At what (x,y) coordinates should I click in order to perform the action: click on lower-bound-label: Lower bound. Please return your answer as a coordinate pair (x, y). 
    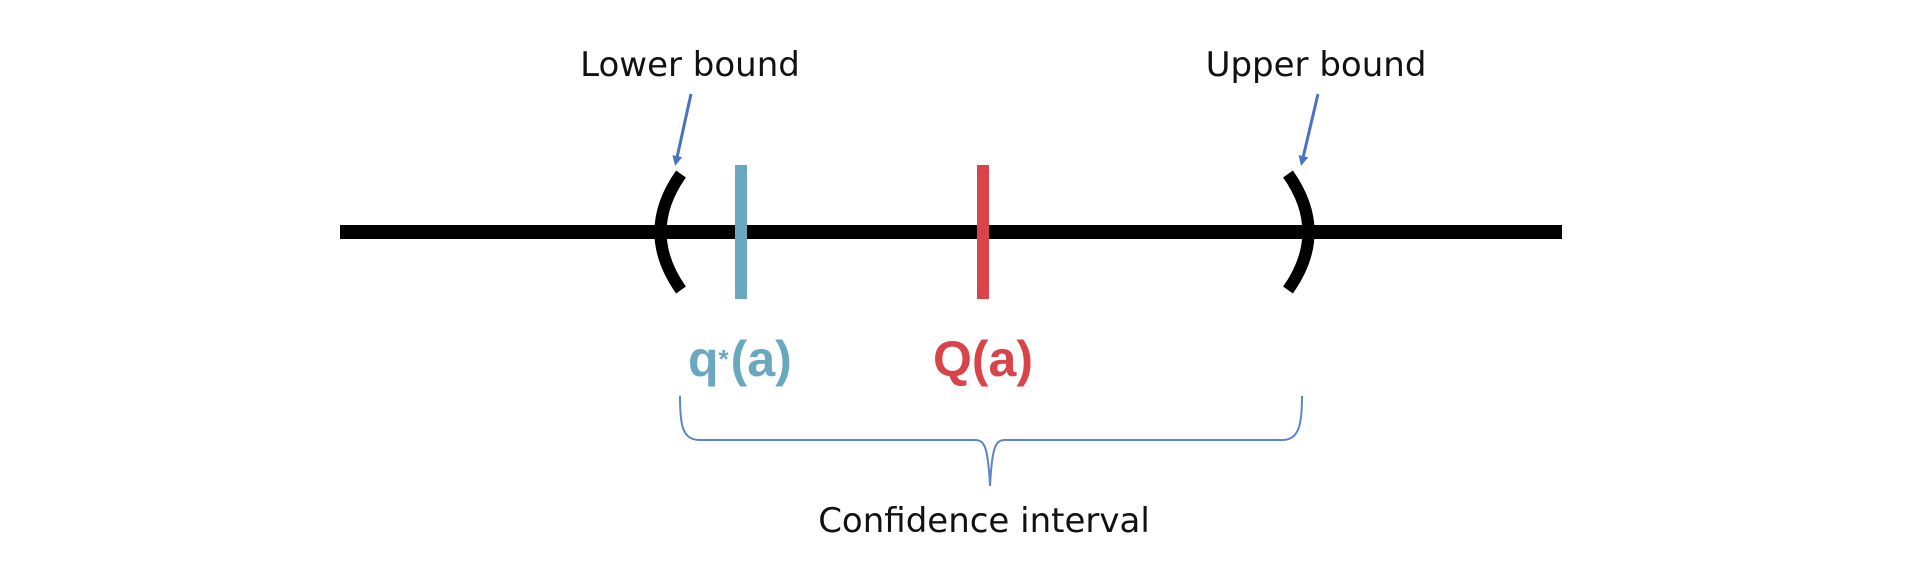
    Looking at the image, I should click on (690, 65).